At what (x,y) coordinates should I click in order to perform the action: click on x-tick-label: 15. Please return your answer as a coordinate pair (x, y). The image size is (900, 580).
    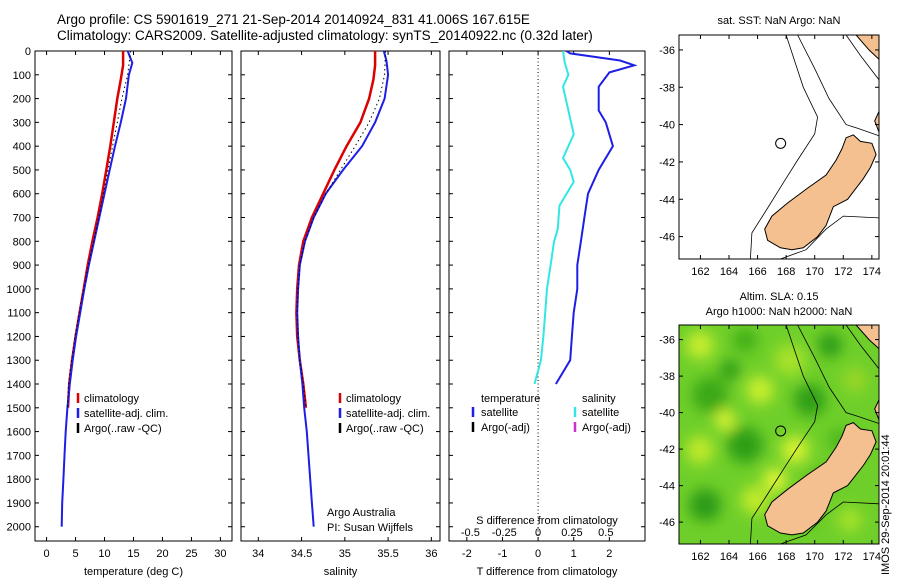
    Looking at the image, I should click on (133, 554).